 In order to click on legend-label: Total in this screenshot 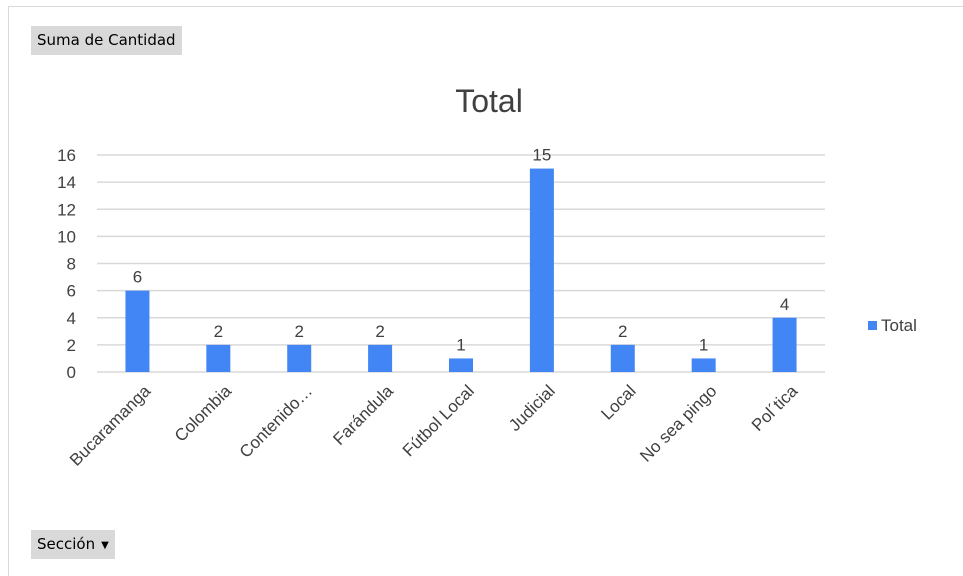, I will do `click(899, 325)`.